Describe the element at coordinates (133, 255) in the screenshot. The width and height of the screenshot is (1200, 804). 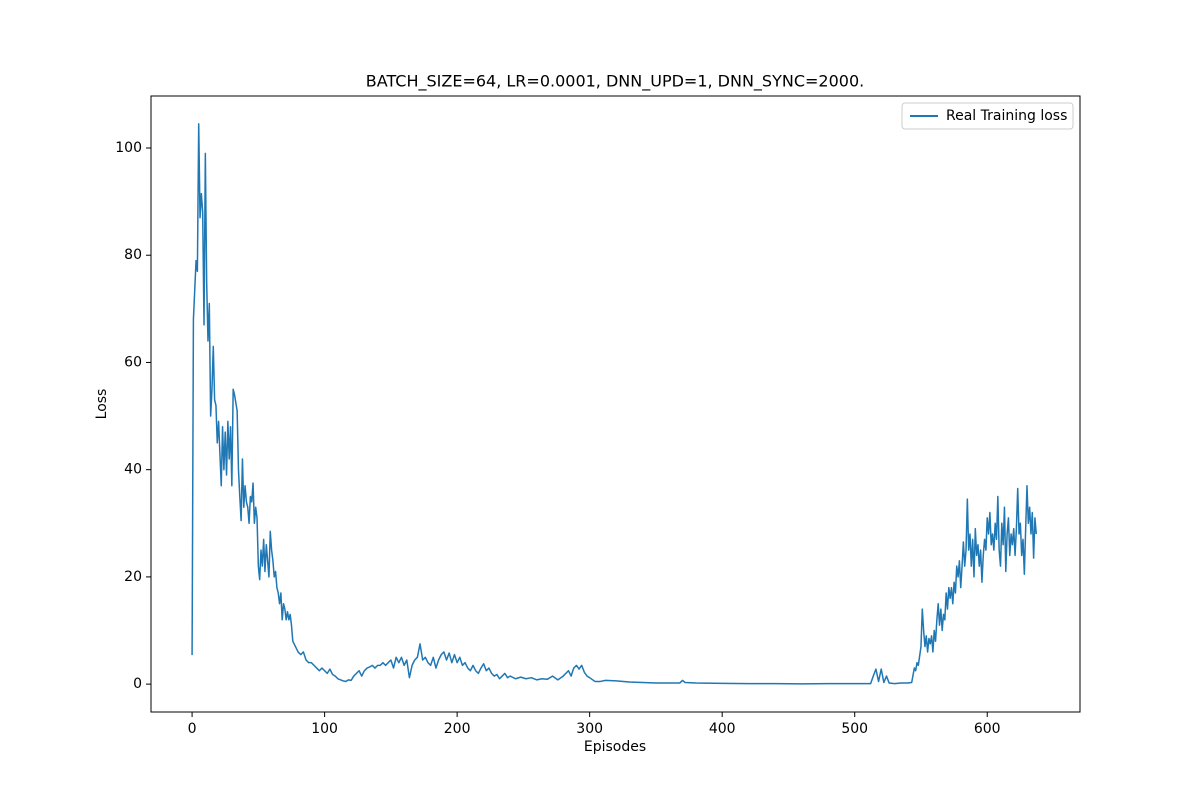
I see `y-tick-label: 80` at that location.